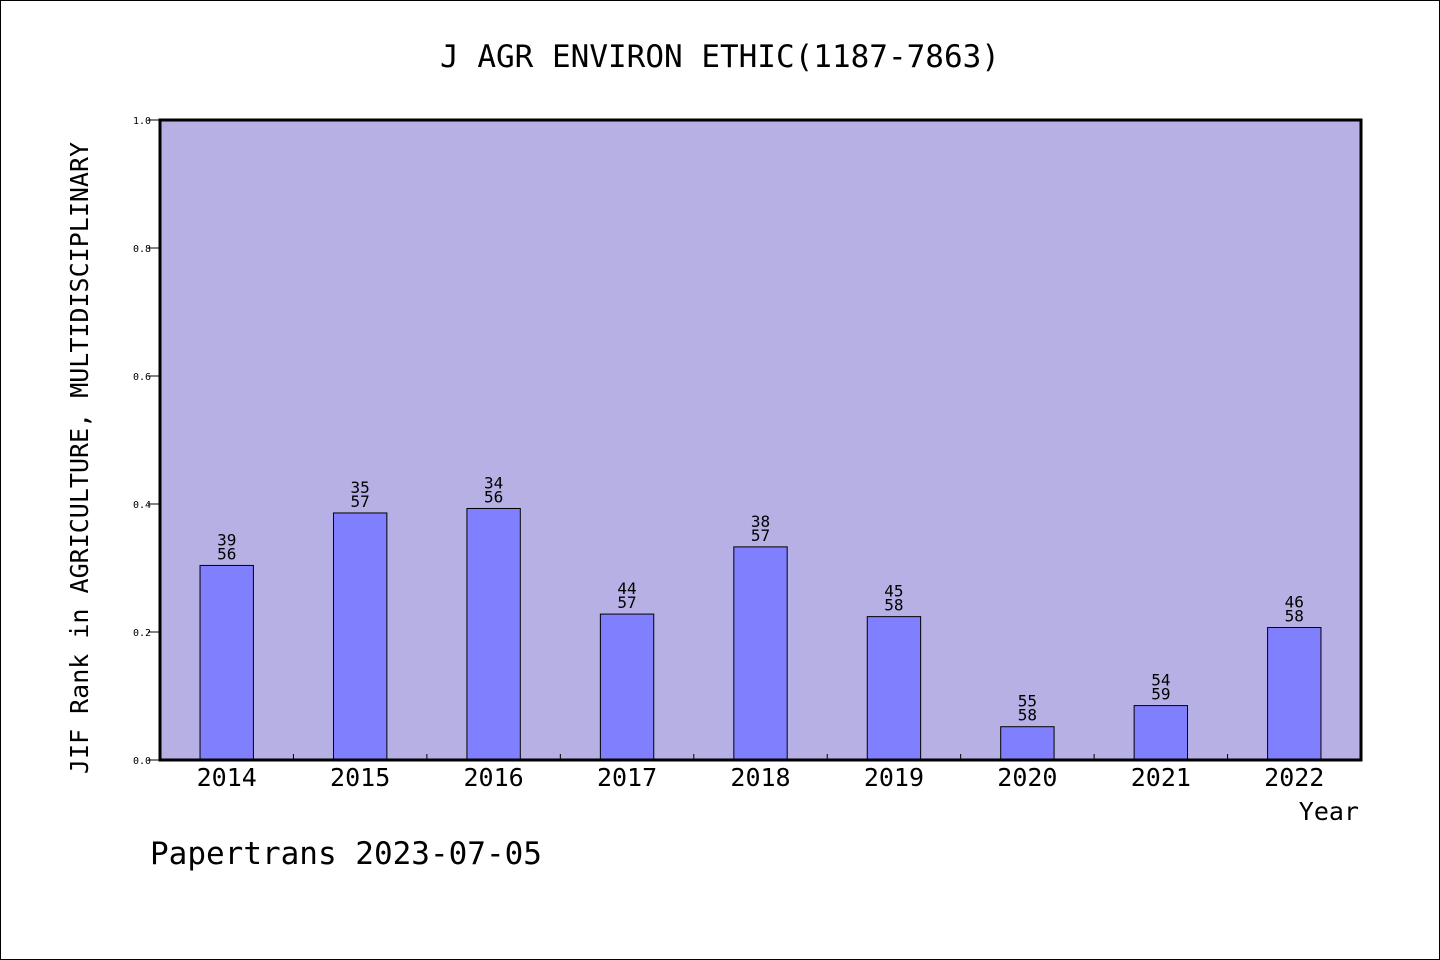  What do you see at coordinates (1294, 777) in the screenshot?
I see `x-tick-label: 2022` at bounding box center [1294, 777].